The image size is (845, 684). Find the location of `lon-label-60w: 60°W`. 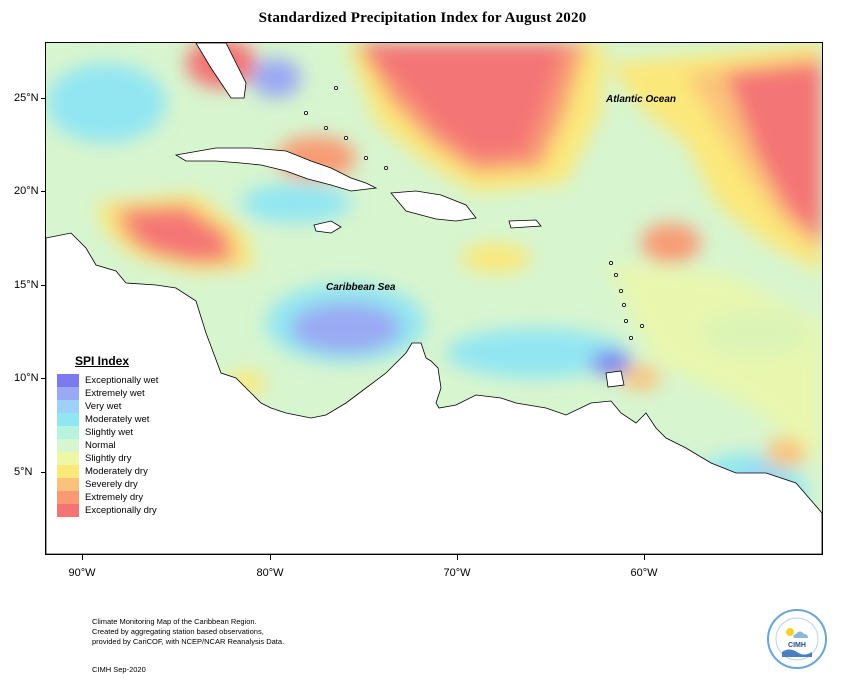

lon-label-60w: 60°W is located at coordinates (644, 573).